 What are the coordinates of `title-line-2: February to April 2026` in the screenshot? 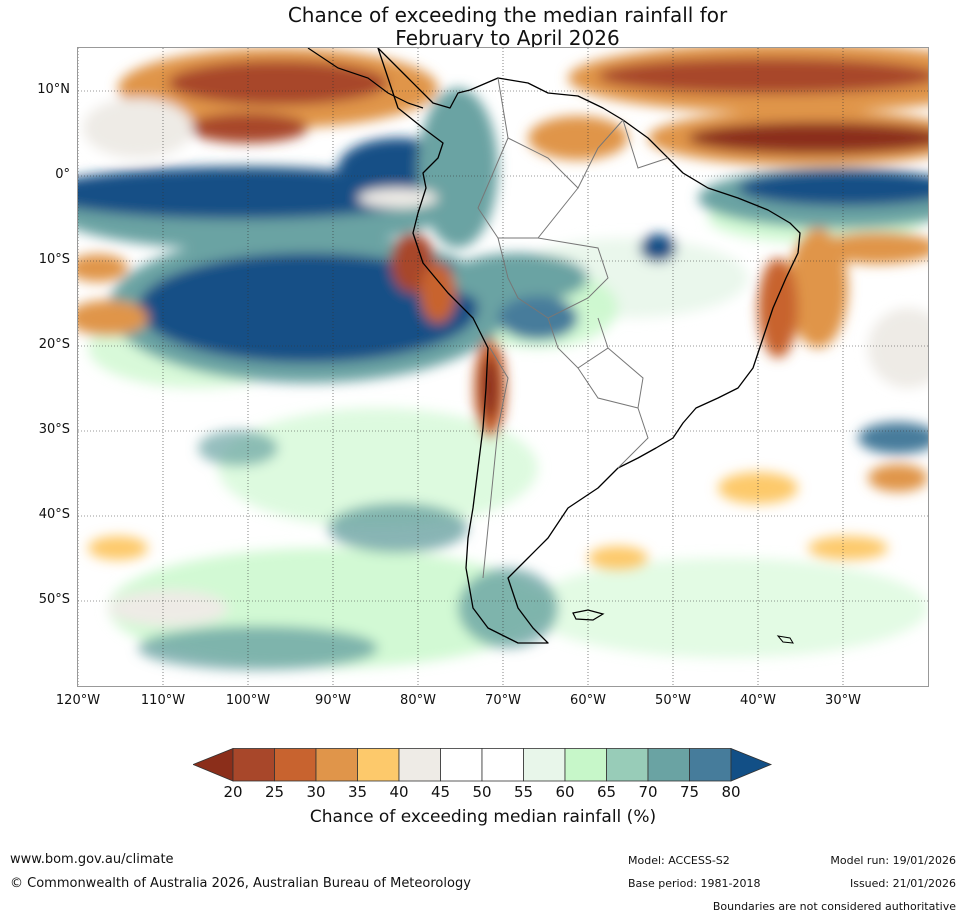 It's located at (507, 38).